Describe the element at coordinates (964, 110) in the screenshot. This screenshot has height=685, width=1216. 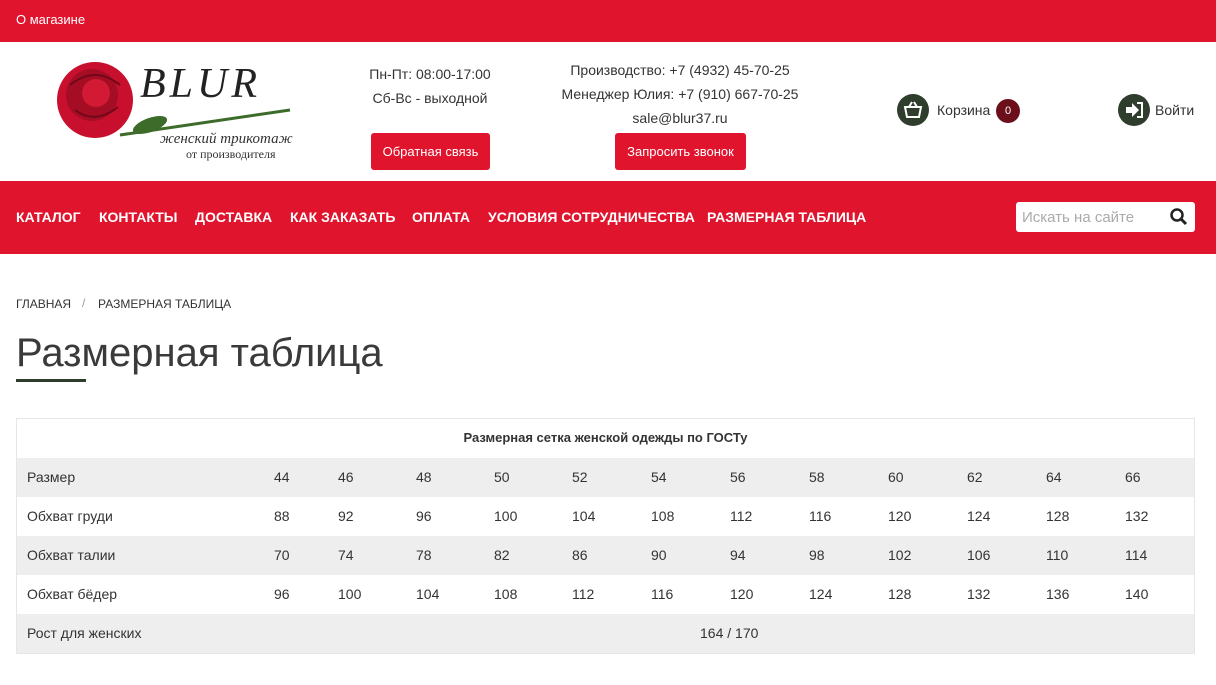
I see `cart-label: Корзина` at that location.